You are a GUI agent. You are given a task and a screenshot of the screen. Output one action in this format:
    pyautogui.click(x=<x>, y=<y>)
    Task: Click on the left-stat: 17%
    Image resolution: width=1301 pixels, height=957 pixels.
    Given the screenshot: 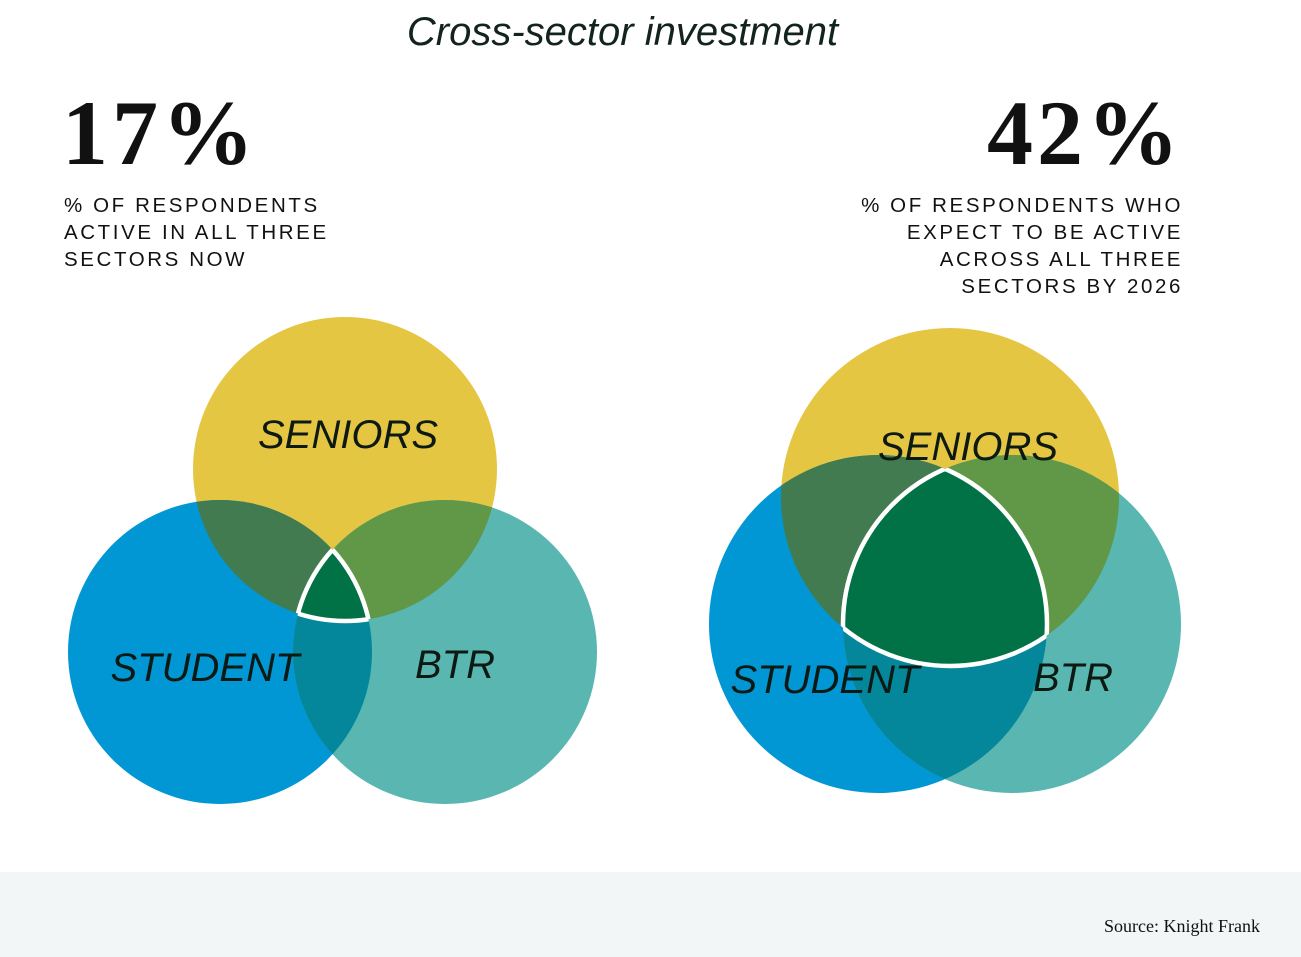 What is the action you would take?
    pyautogui.click(x=160, y=133)
    